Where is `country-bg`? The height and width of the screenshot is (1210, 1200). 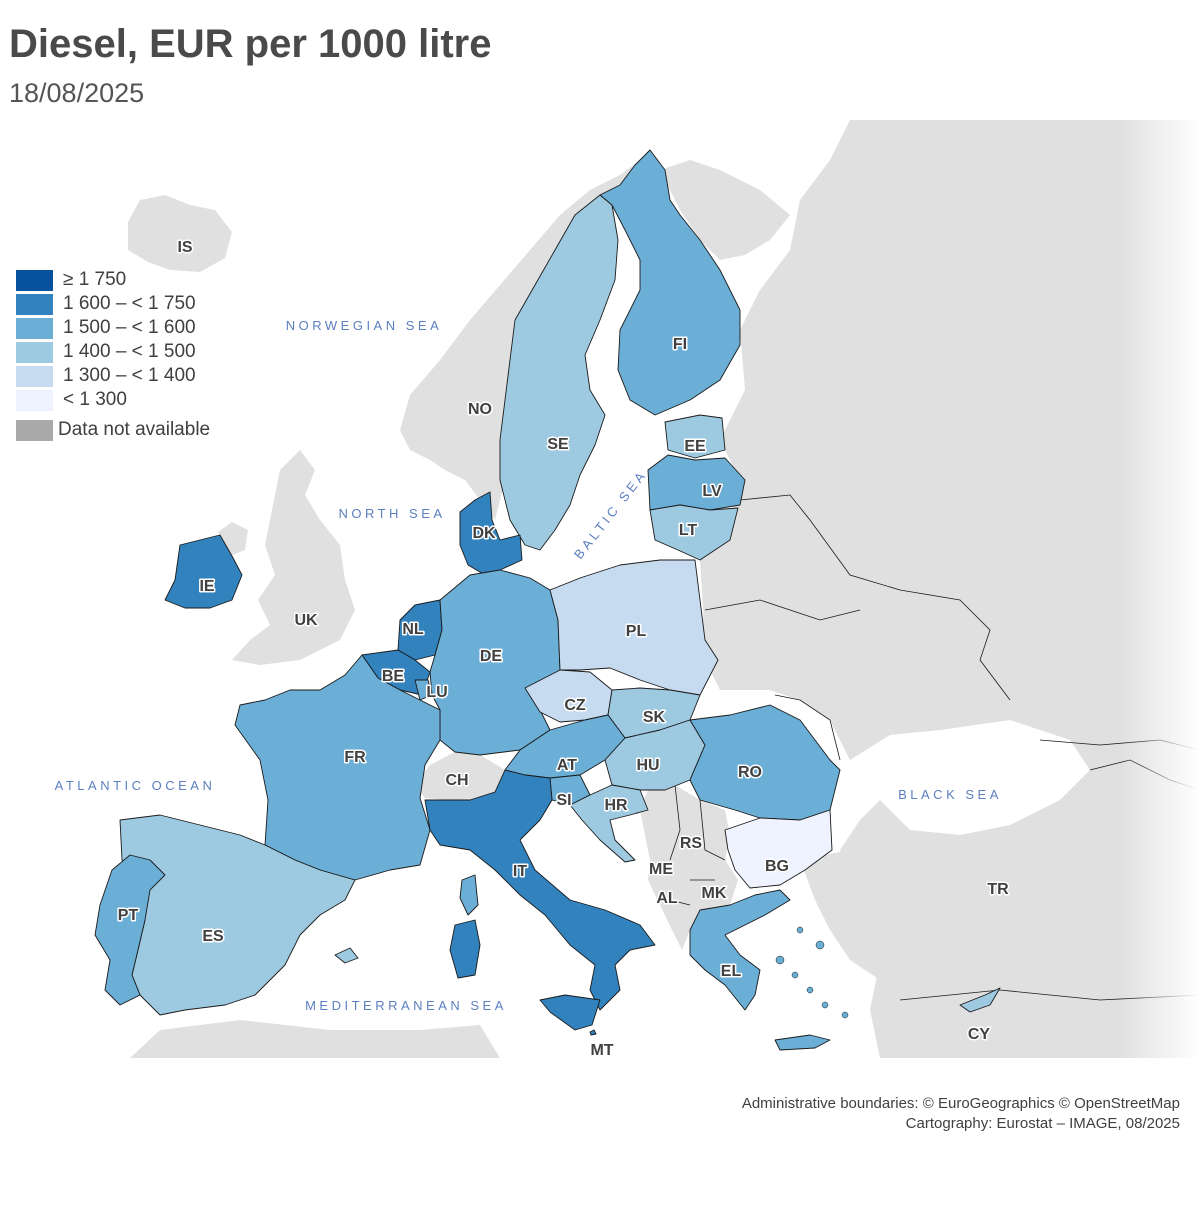 country-bg is located at coordinates (778, 849).